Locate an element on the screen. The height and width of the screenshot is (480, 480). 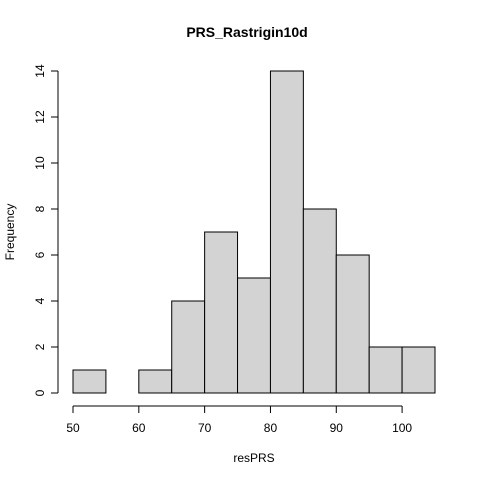
x-axis: 50 60 70 80 90 100 is located at coordinates (239, 420).